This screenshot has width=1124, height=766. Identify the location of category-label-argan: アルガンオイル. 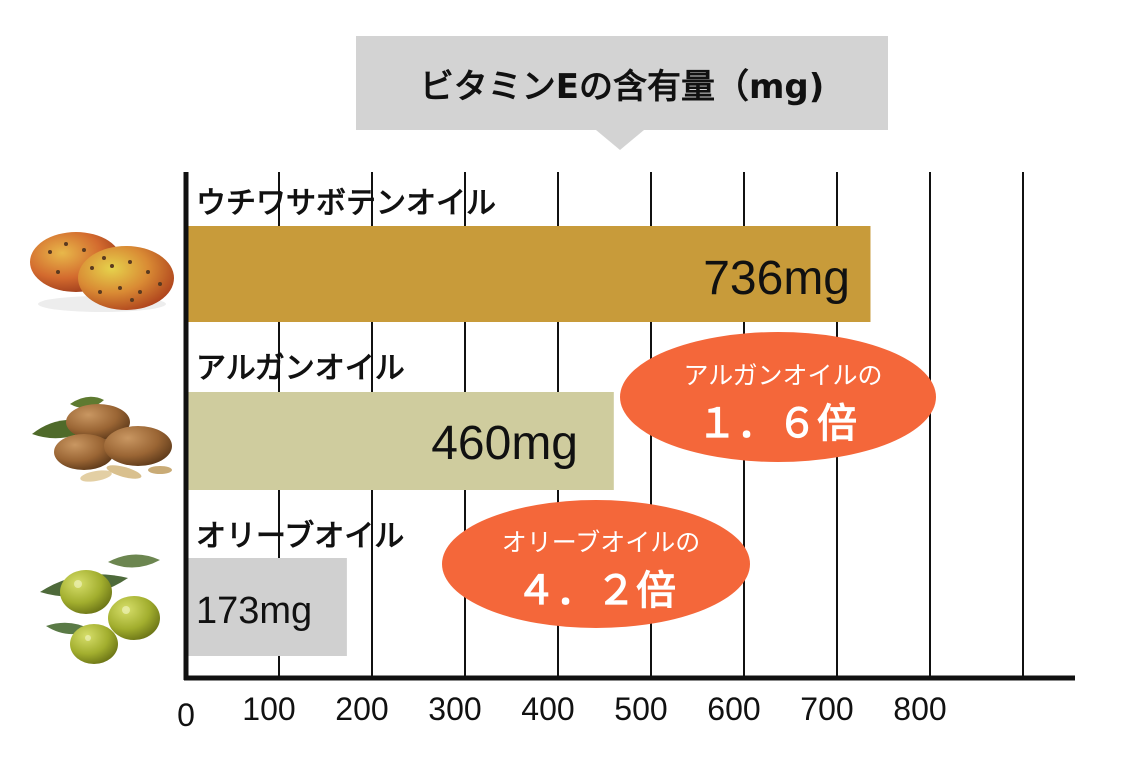
(300, 368).